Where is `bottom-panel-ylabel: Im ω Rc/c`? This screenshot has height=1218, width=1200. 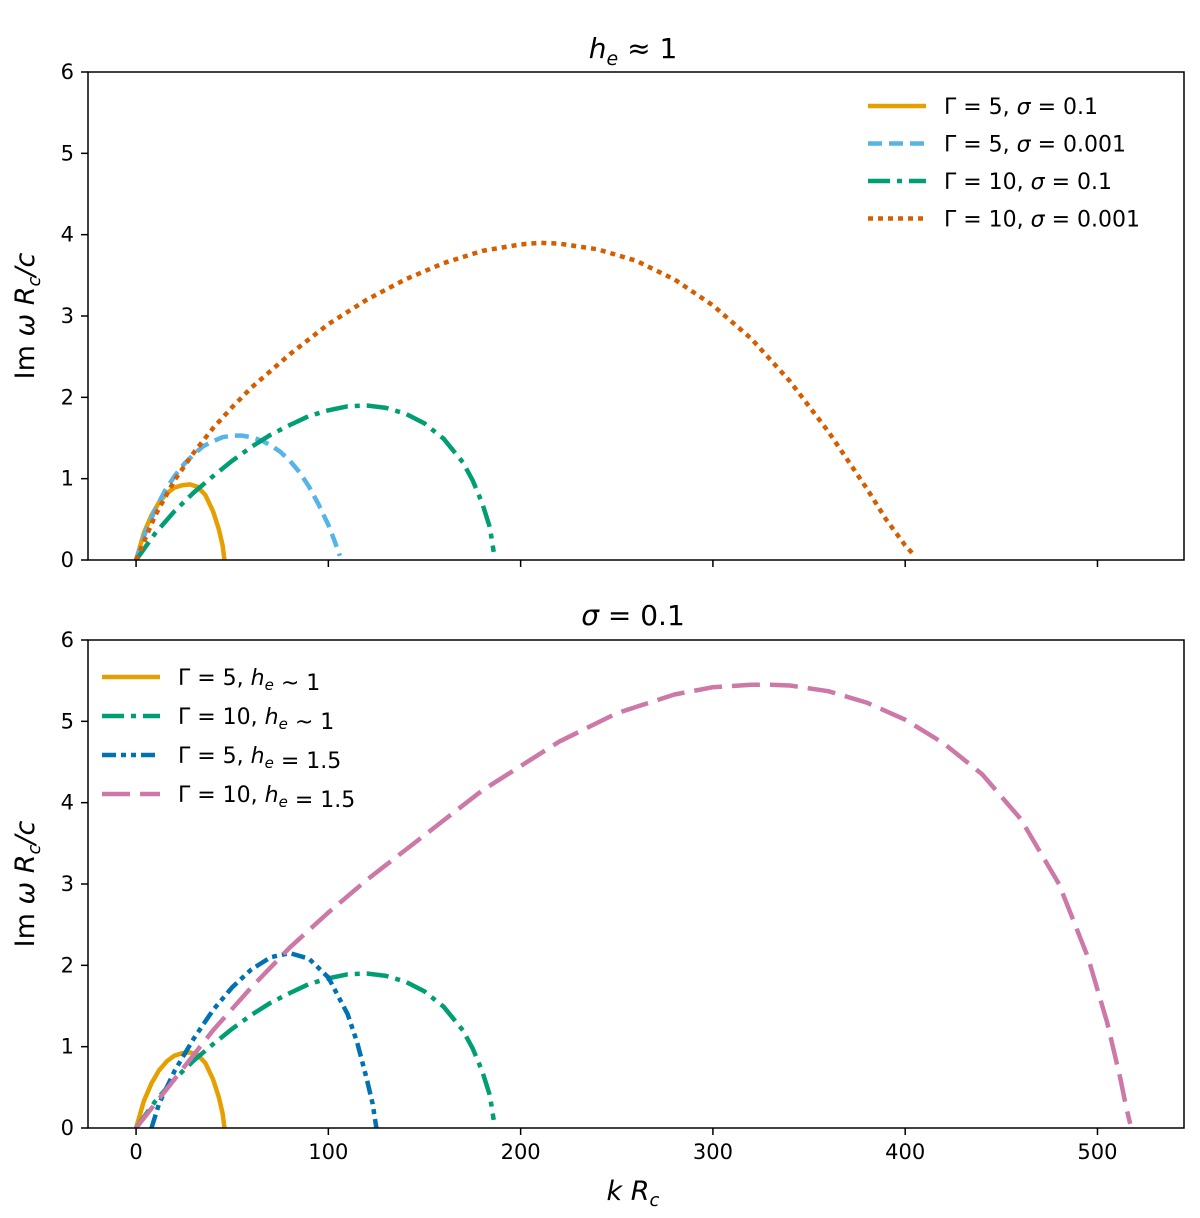 bottom-panel-ylabel: Im ω Rc/c is located at coordinates (27, 884).